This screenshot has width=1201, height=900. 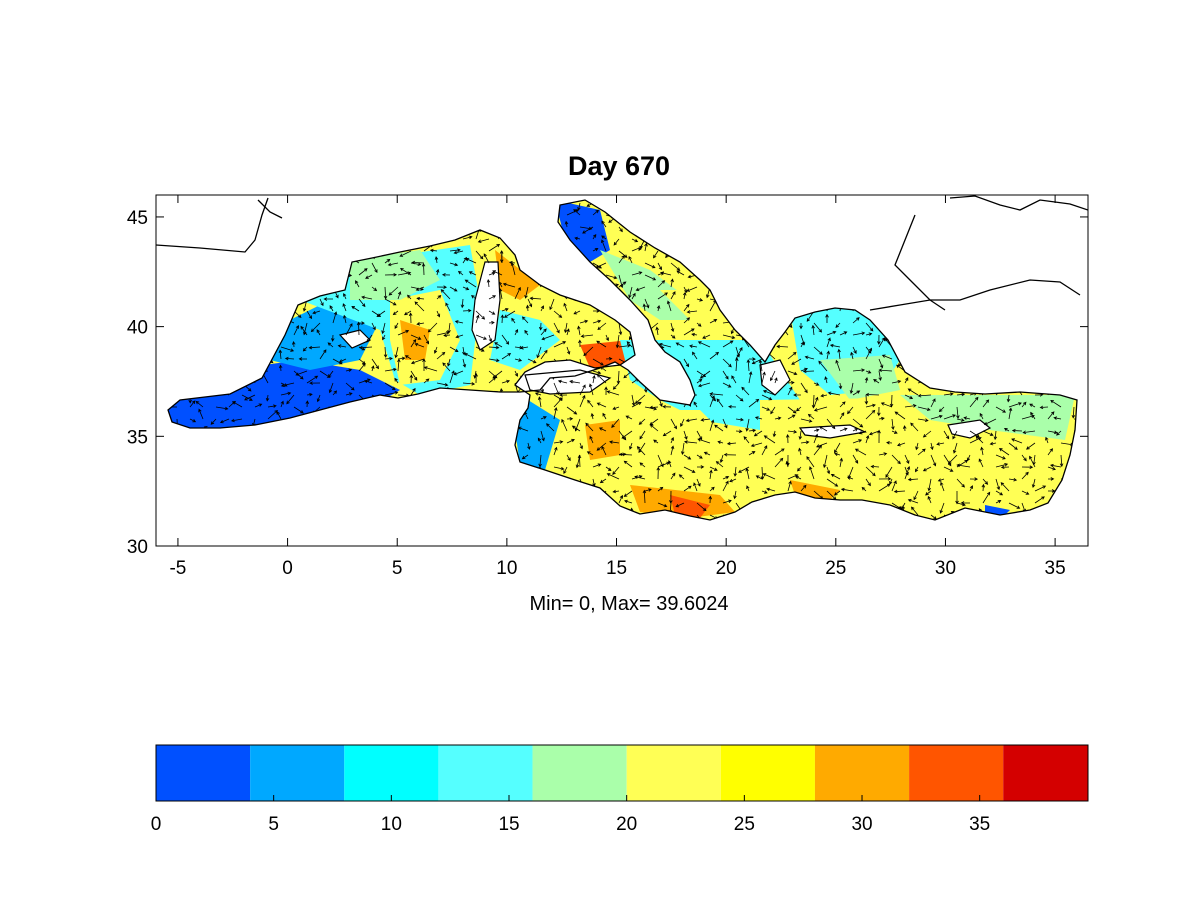 I want to click on gabes-region, so click(x=537, y=432).